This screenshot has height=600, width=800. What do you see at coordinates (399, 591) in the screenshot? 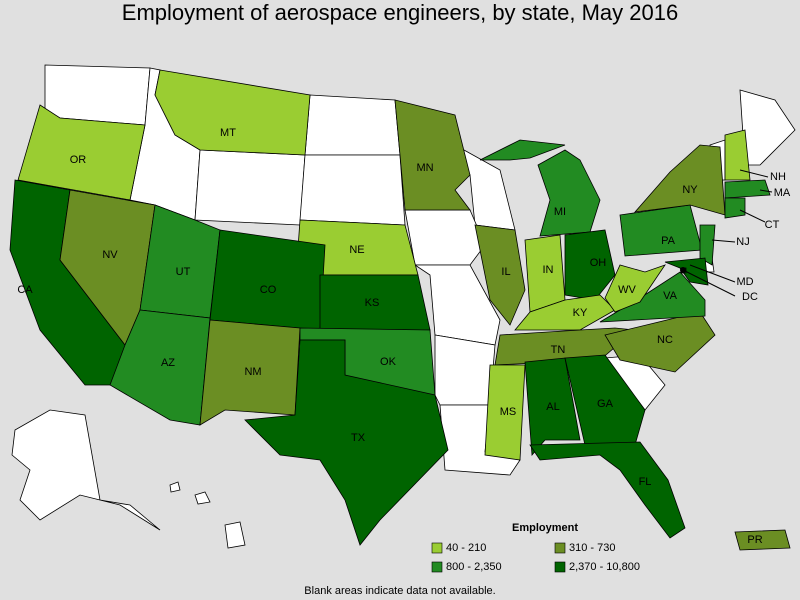
I see `footnote: Blank areas indicate data not available.` at bounding box center [399, 591].